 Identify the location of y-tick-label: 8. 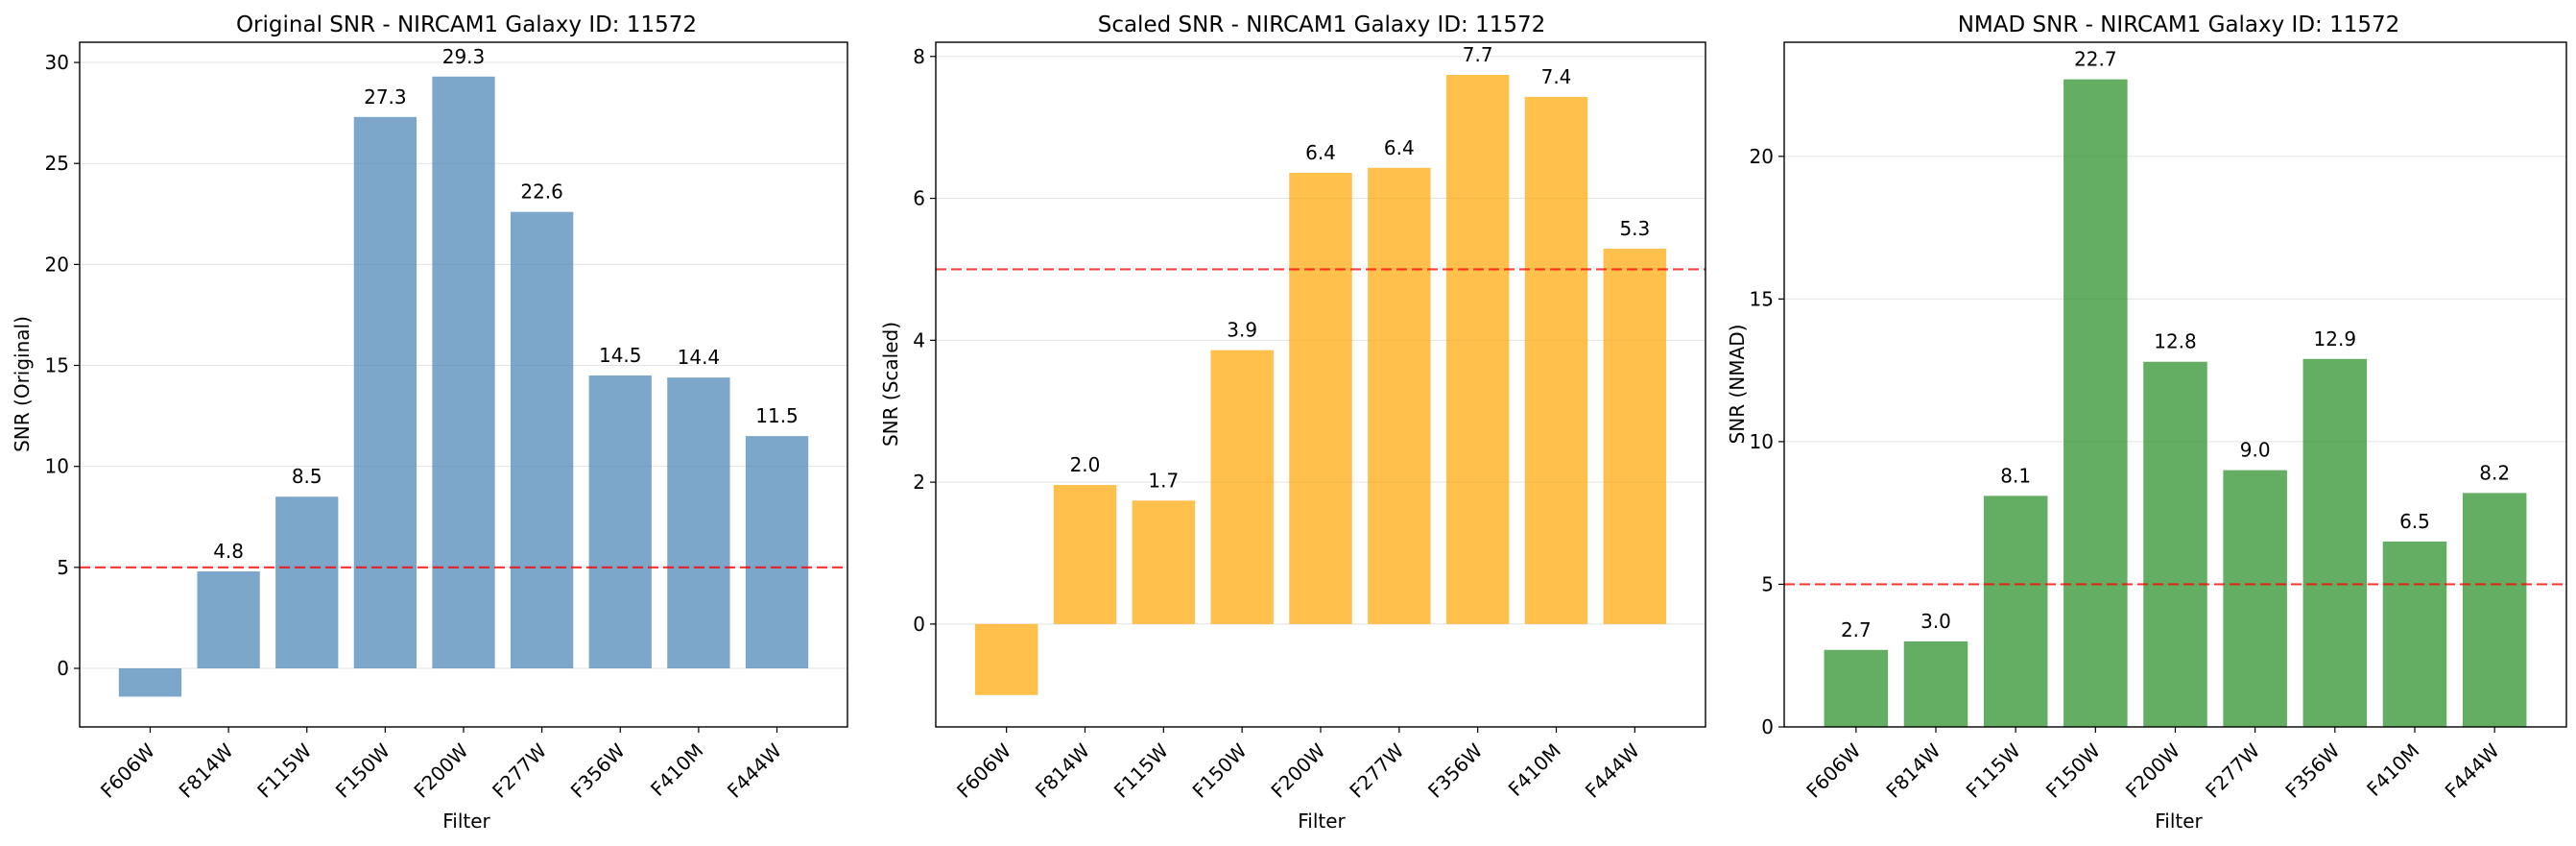
(919, 56).